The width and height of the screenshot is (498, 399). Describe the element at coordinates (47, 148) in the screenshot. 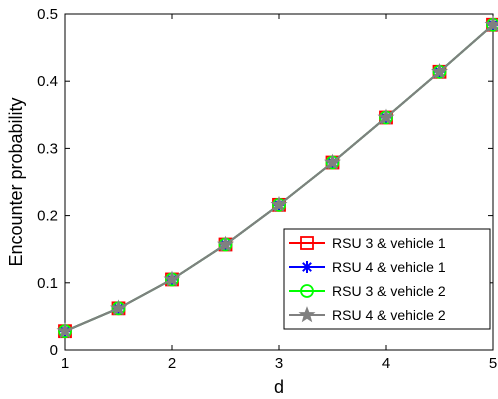

I see `y-tick-label: 0.3` at that location.